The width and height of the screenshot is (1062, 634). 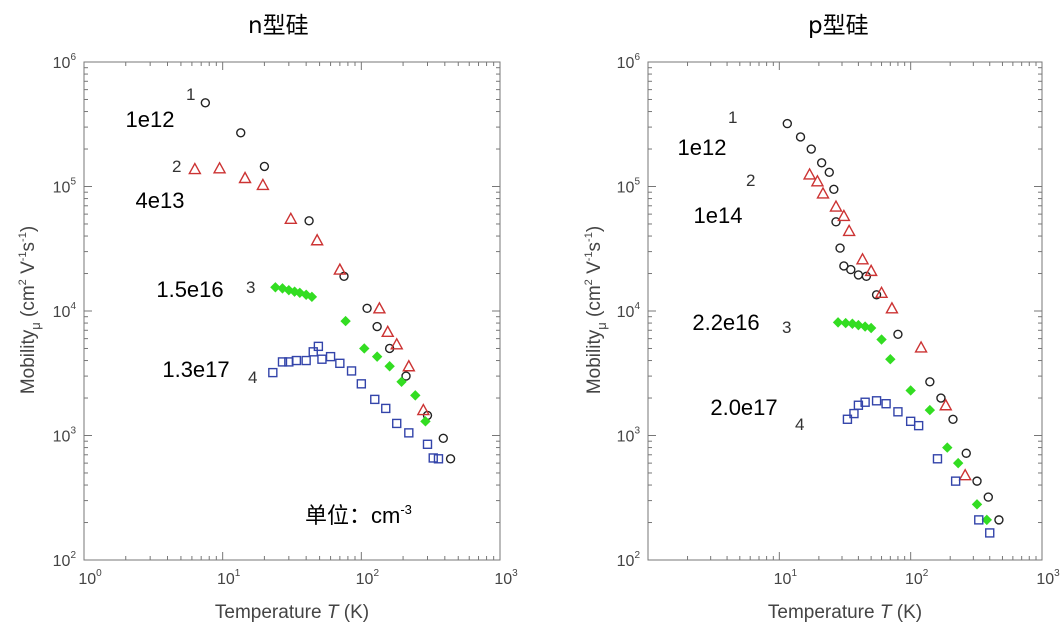 What do you see at coordinates (596, 310) in the screenshot?
I see `y-axis-label-text: Mobilityμ (cm2 V-1s-1)` at bounding box center [596, 310].